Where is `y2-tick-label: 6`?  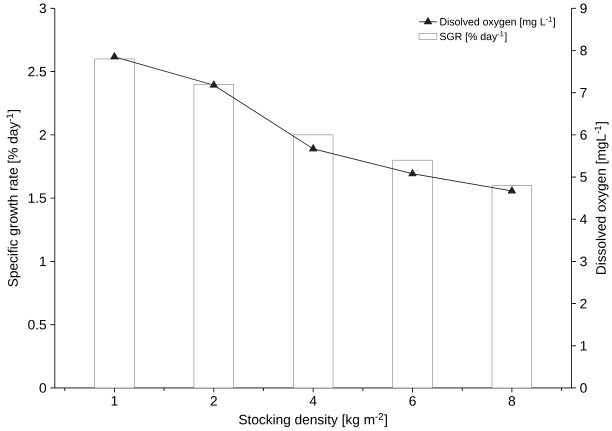
y2-tick-label: 6 is located at coordinates (583, 135).